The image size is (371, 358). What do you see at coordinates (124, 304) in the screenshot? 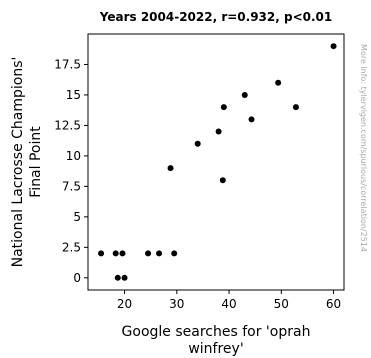
I see `x-tick-label: 20` at bounding box center [124, 304].